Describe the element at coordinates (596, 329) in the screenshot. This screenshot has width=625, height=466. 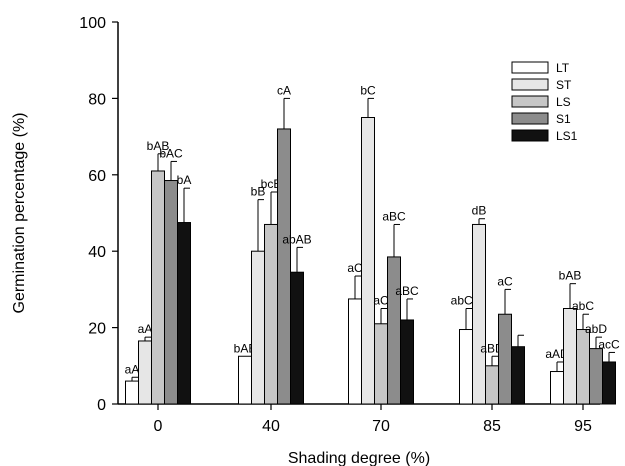
I see `significance-label: abD` at that location.